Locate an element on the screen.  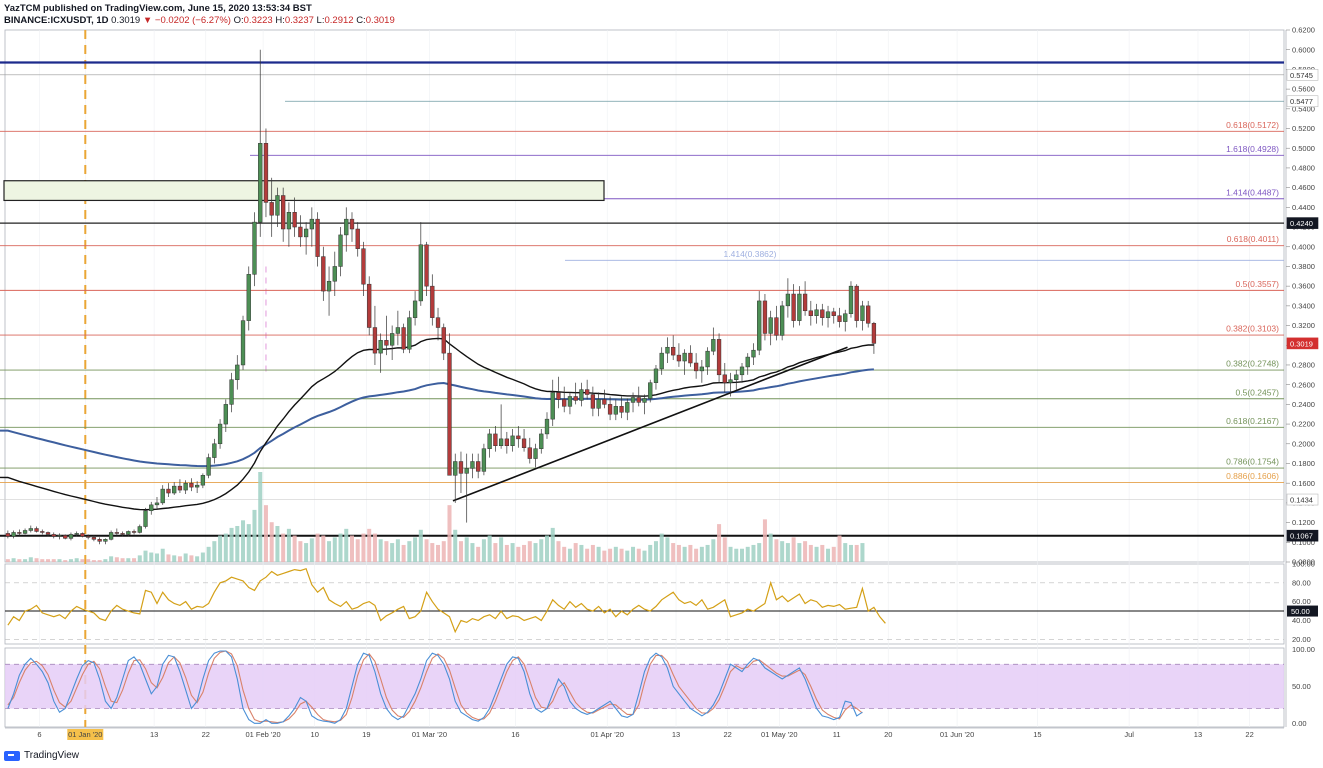
fib-level-label: 1.414(0.3862) is located at coordinates (750, 254).